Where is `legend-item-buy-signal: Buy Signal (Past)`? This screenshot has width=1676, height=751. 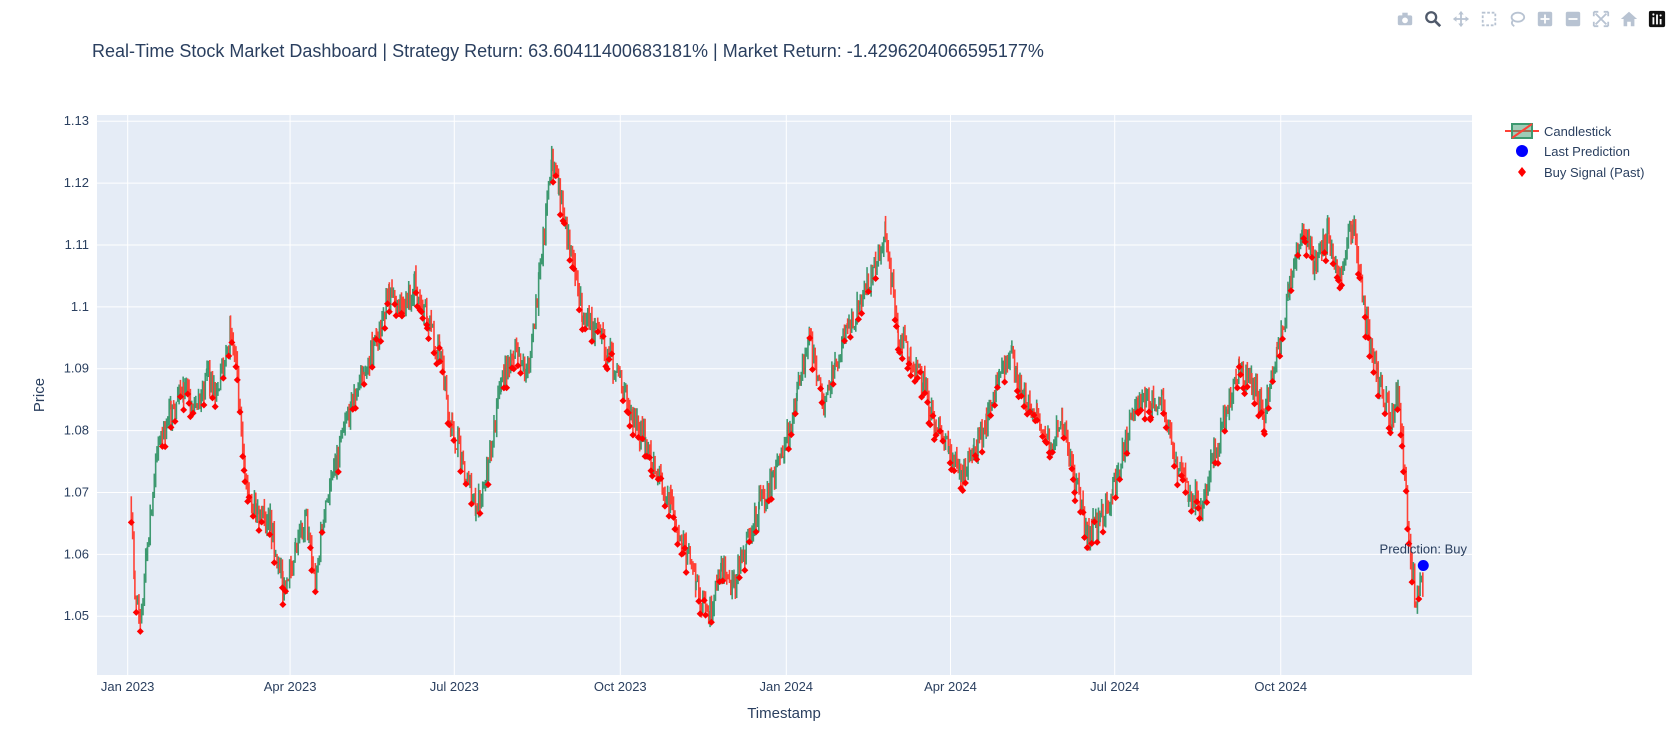
legend-item-buy-signal: Buy Signal (Past) is located at coordinates (1581, 172).